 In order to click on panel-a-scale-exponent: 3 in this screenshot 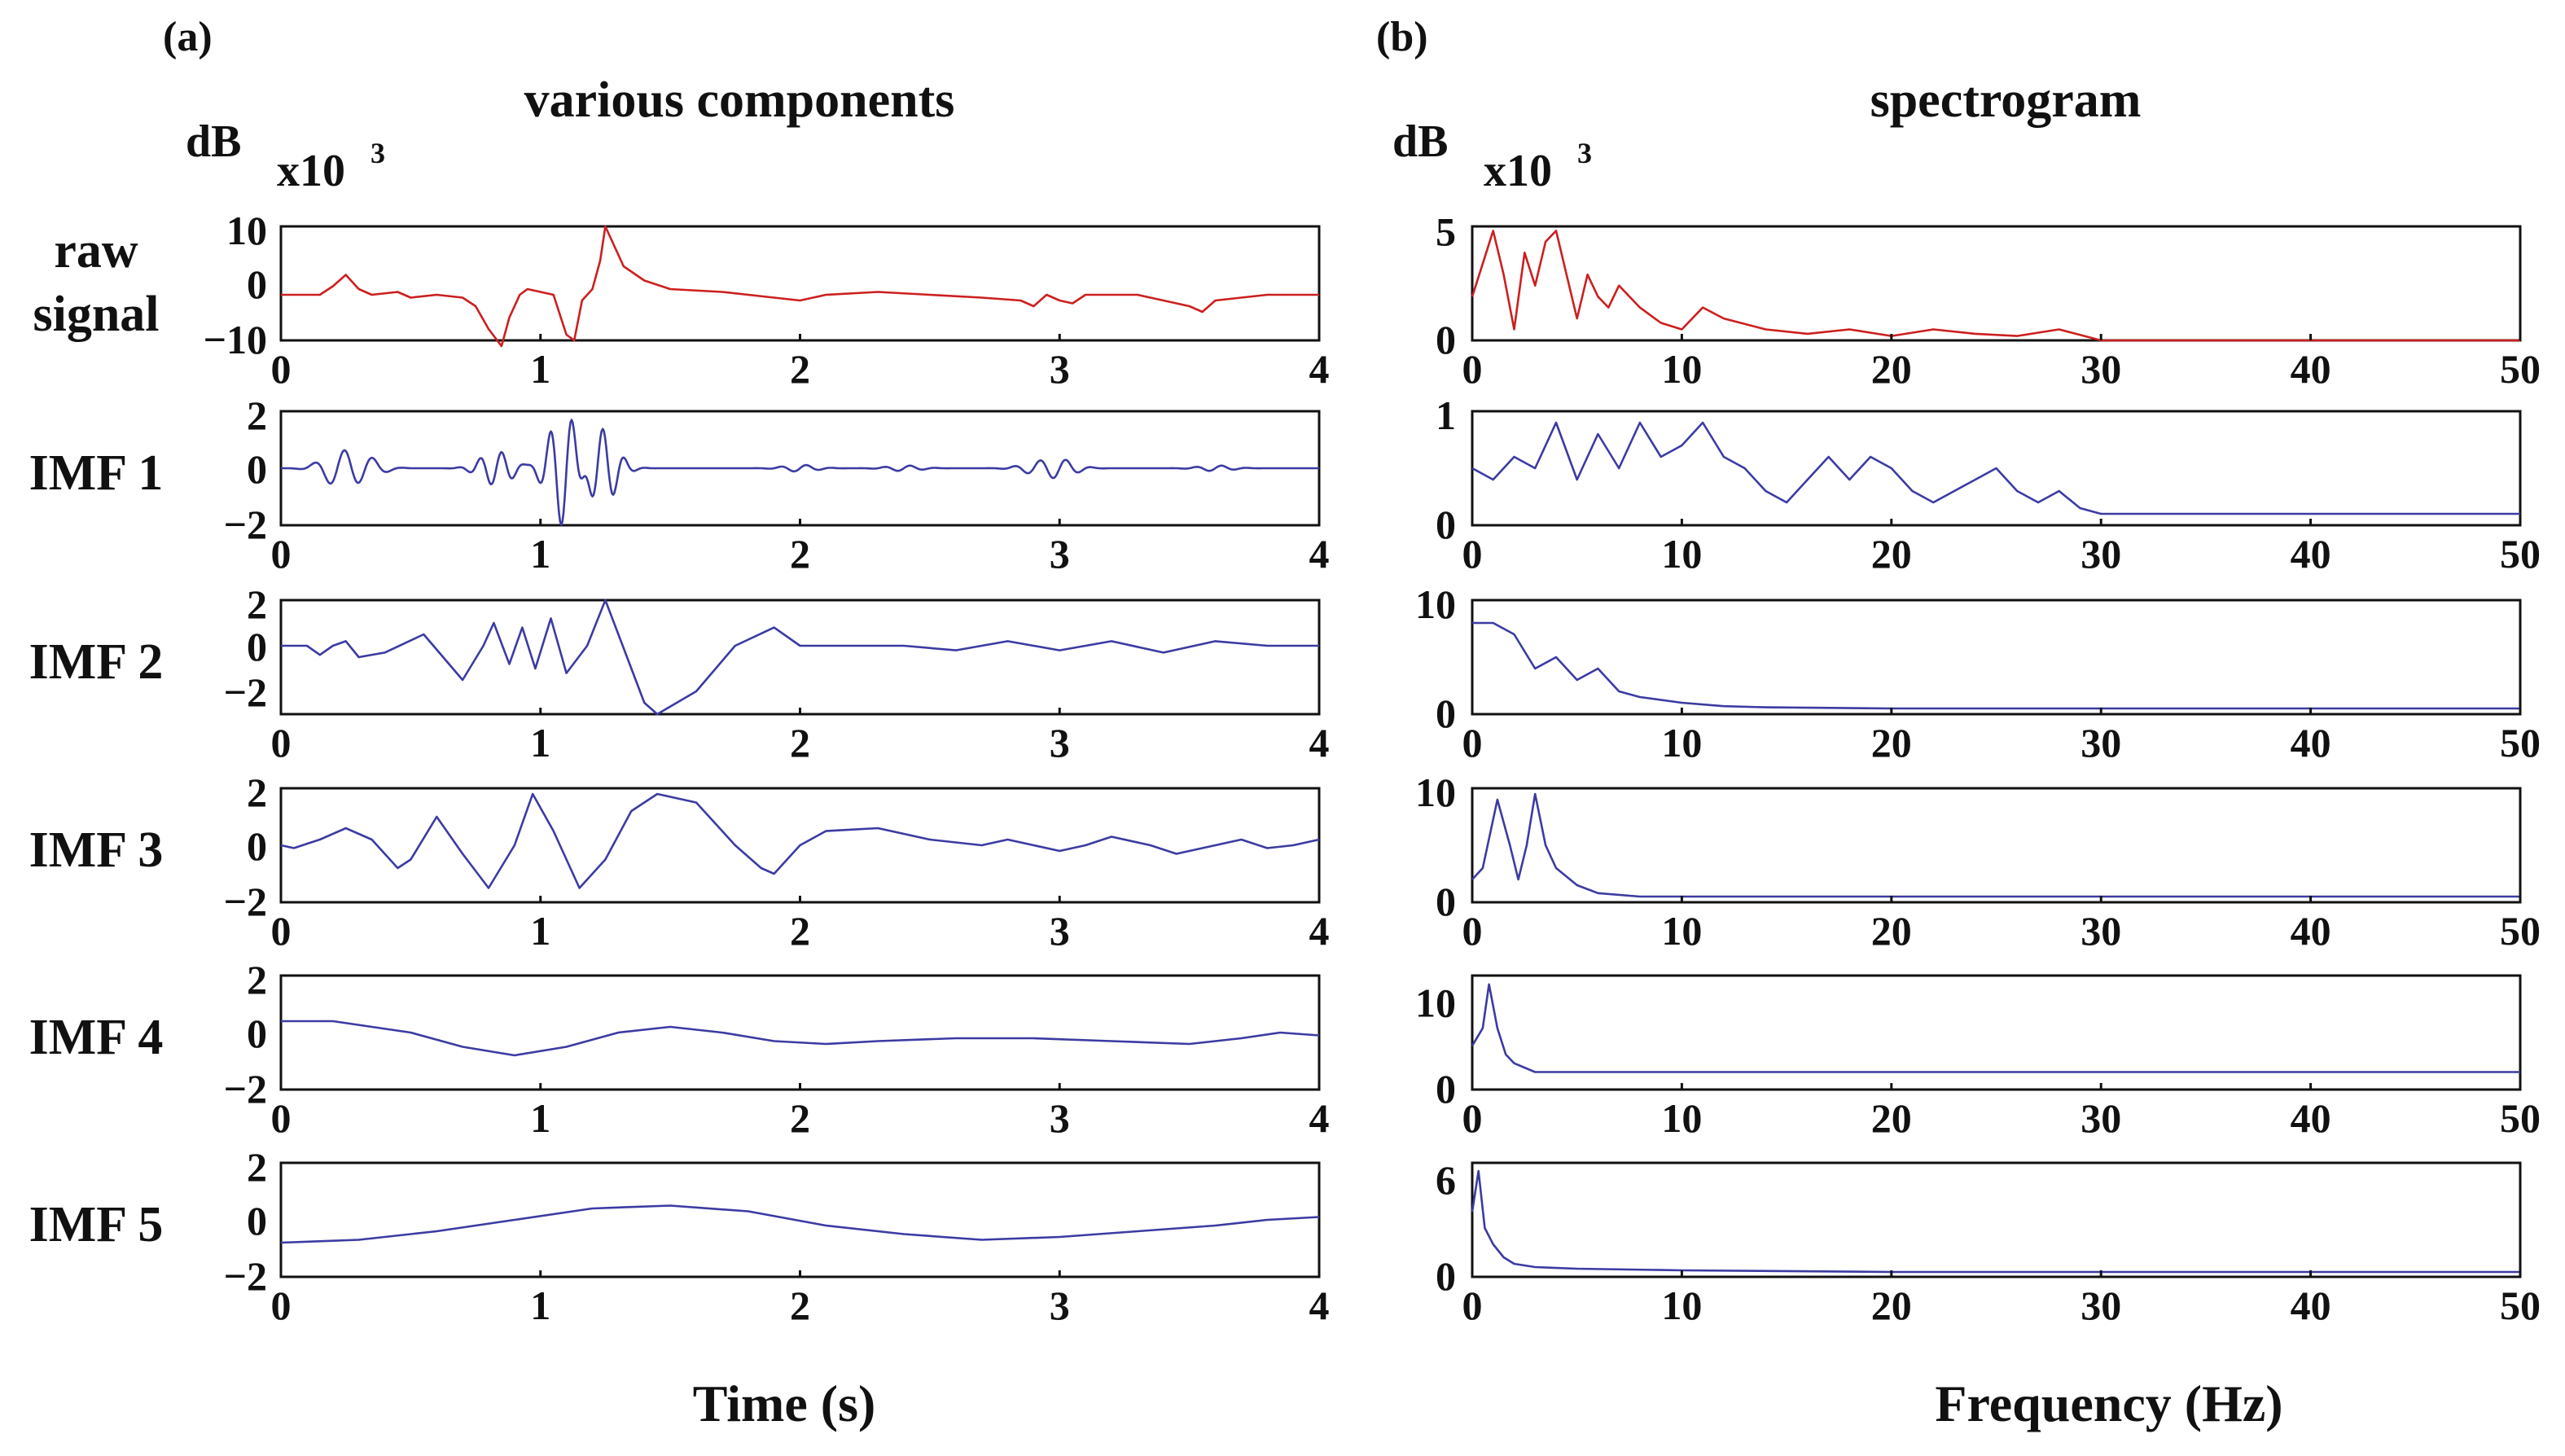, I will do `click(377, 153)`.